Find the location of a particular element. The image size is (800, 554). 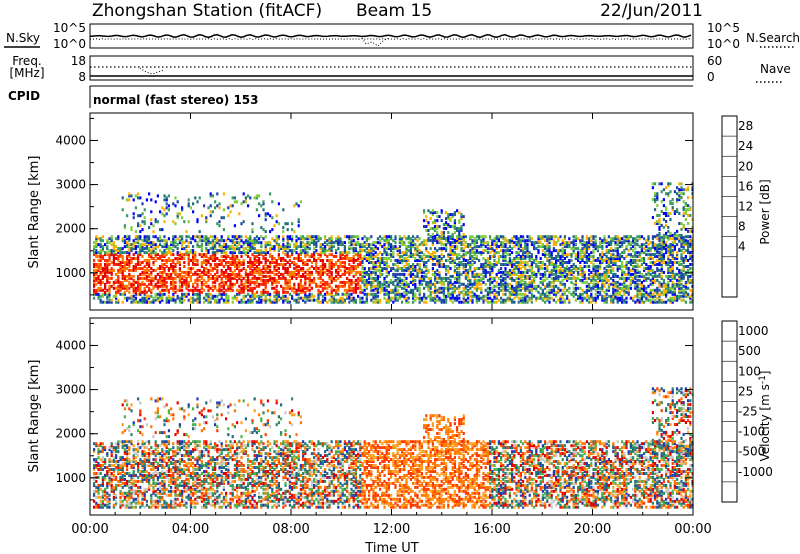

freq-left-tick-bottom: 8 is located at coordinates (82, 77).